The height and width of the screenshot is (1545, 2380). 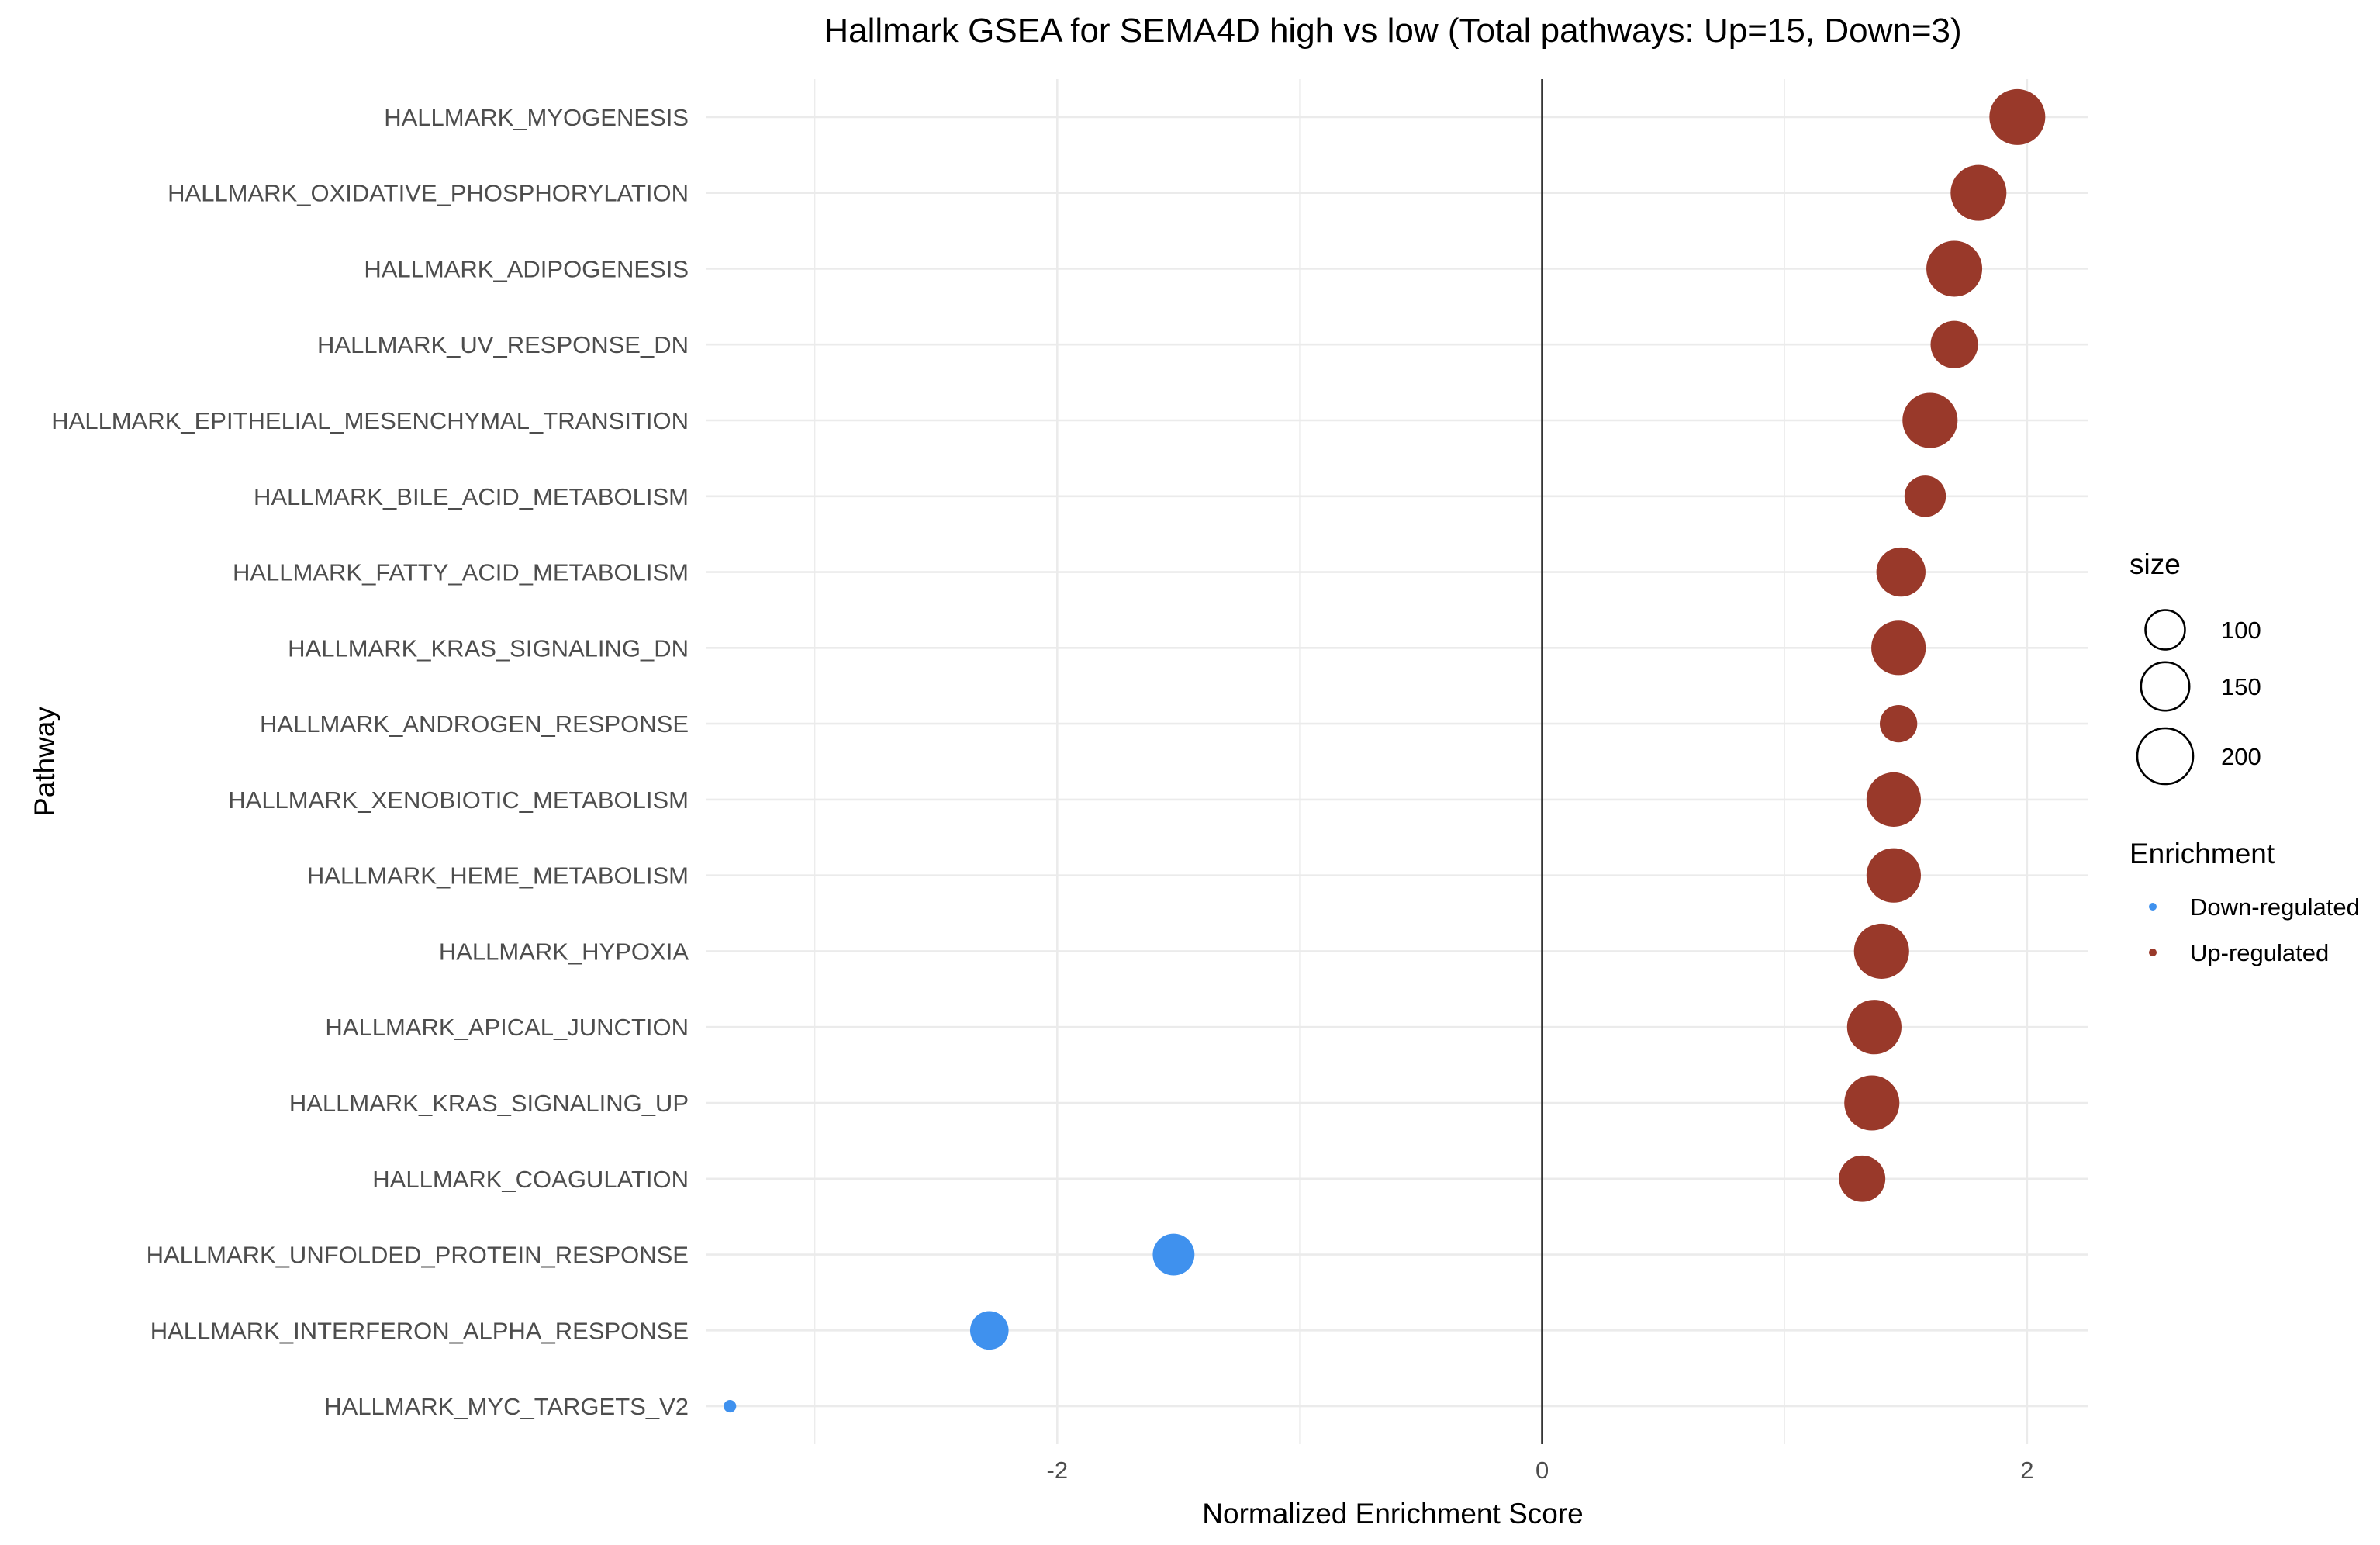 I want to click on x-axis-title: Normalized Enrichment Score, so click(x=1393, y=1513).